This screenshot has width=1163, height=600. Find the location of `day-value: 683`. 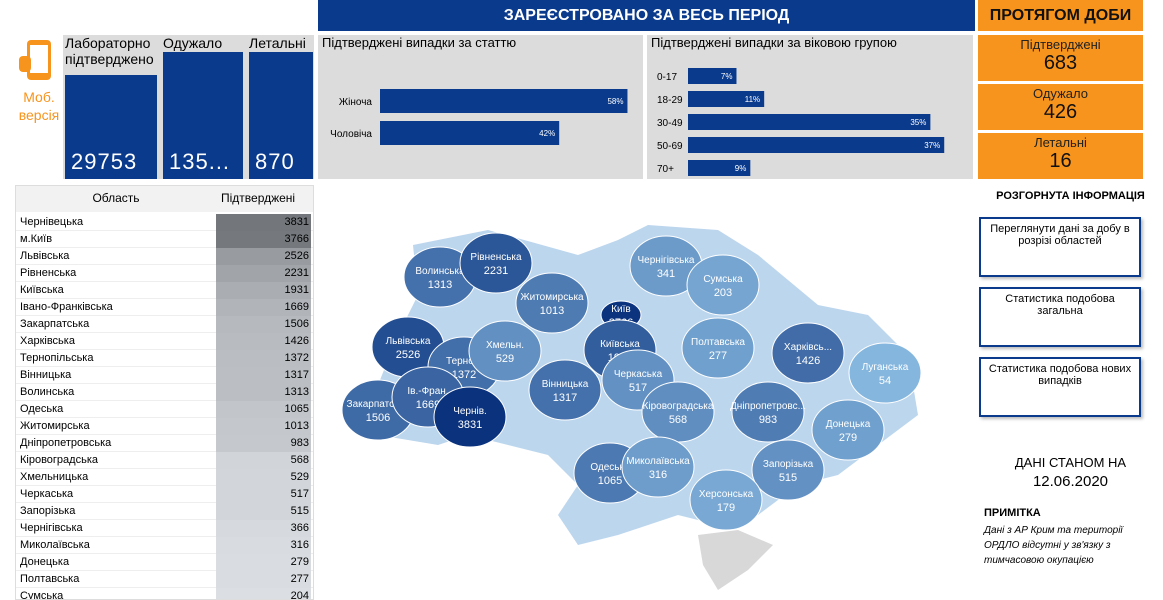

day-value: 683 is located at coordinates (1060, 63).